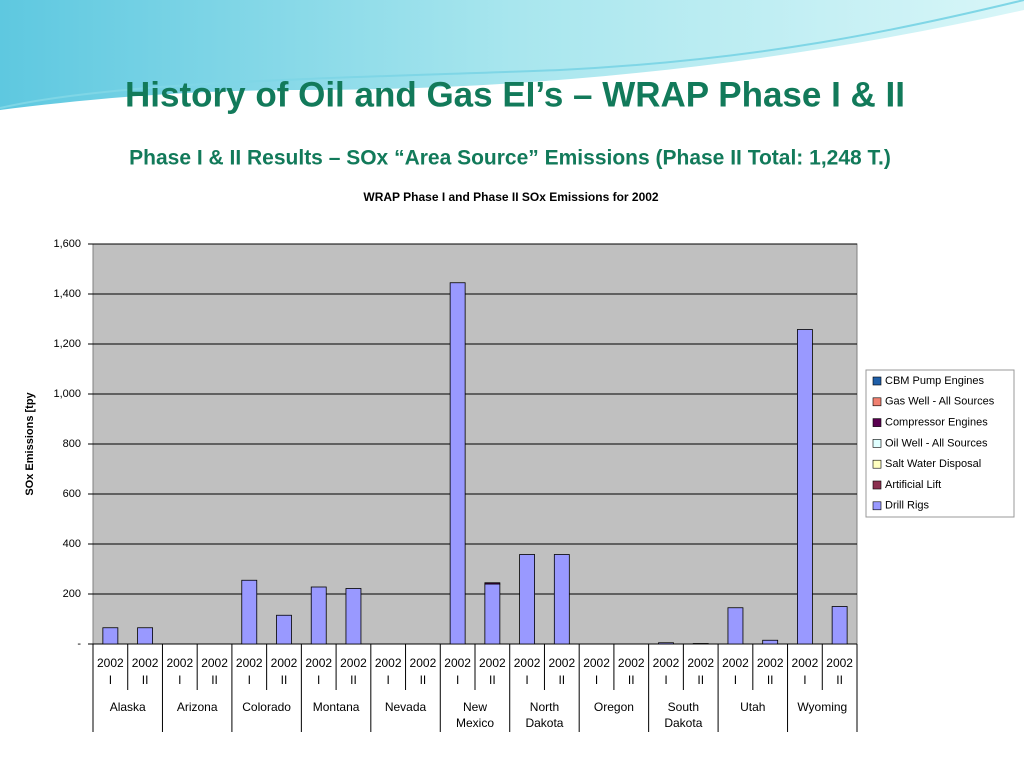 This screenshot has width=1024, height=768. I want to click on y-tick-label: 600, so click(72, 494).